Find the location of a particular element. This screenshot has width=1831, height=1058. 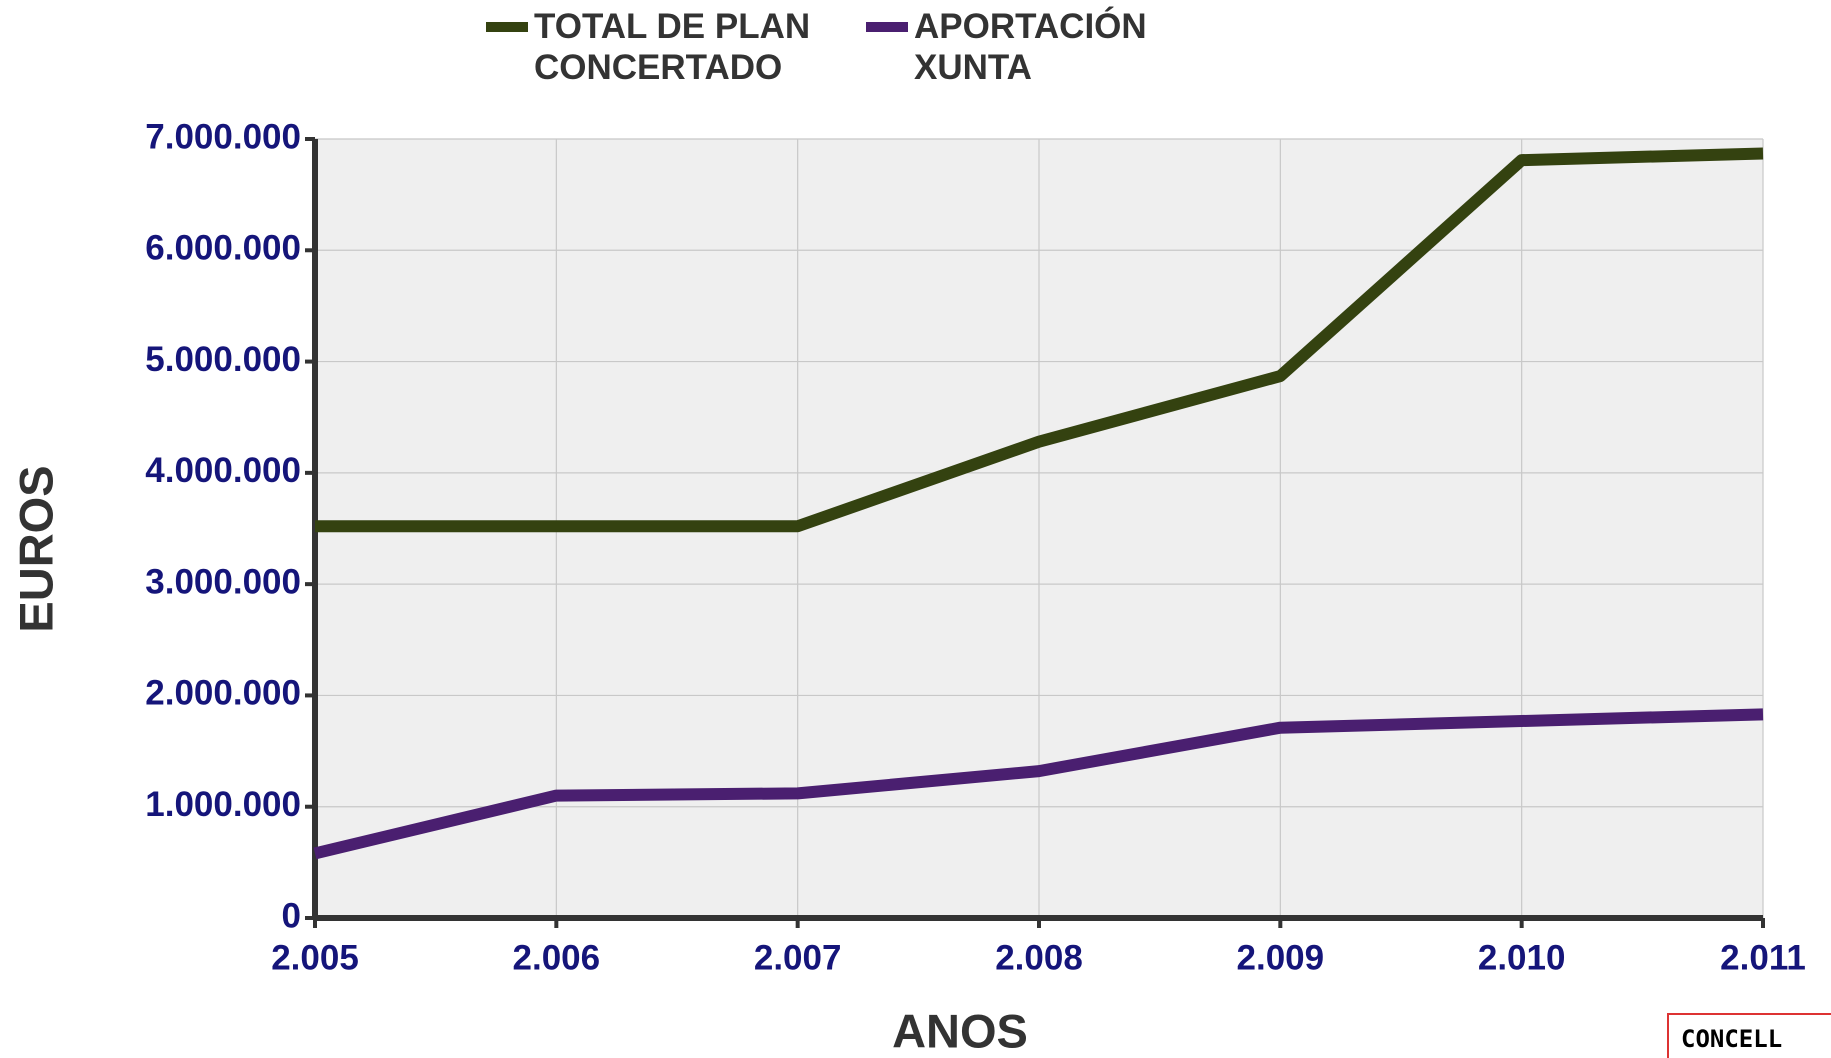

y-tick-label: 4.000.000 is located at coordinates (223, 470).